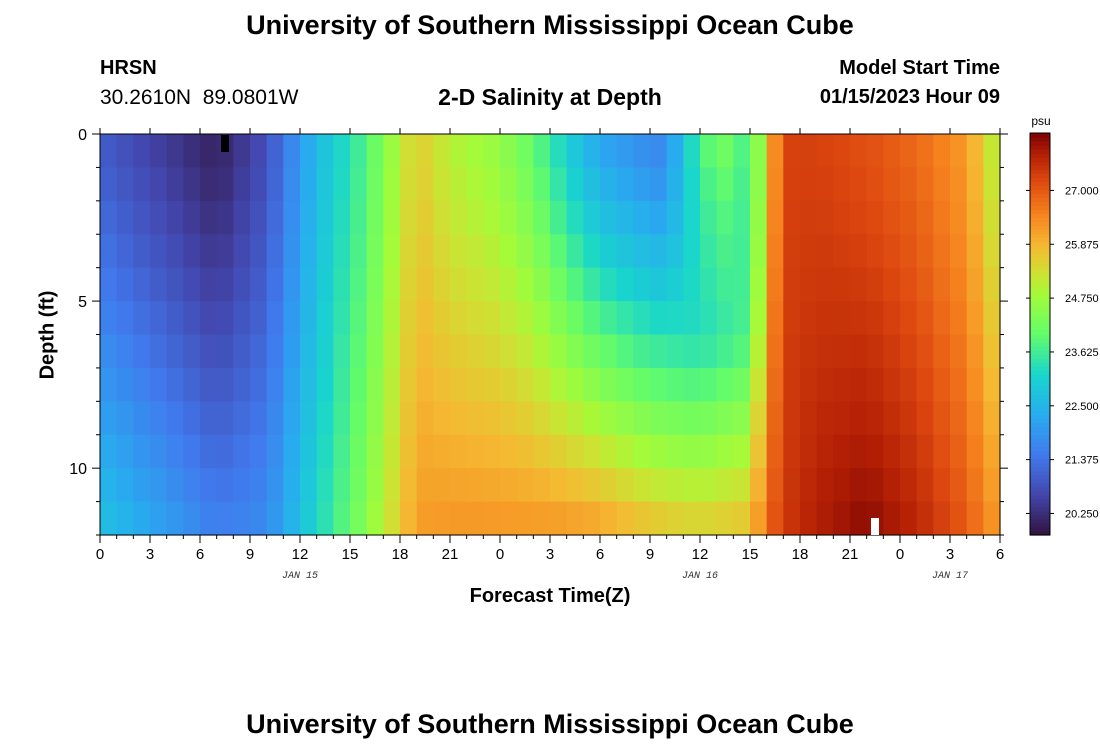 Image resolution: width=1100 pixels, height=750 pixels. Describe the element at coordinates (78, 469) in the screenshot. I see `y-tick-label: 10` at that location.